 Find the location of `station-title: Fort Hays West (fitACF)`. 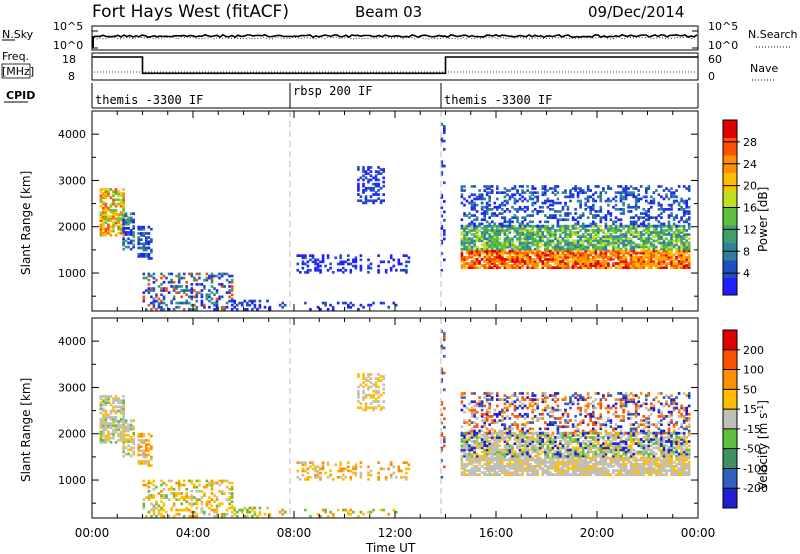

station-title: Fort Hays West (fitACF) is located at coordinates (190, 12).